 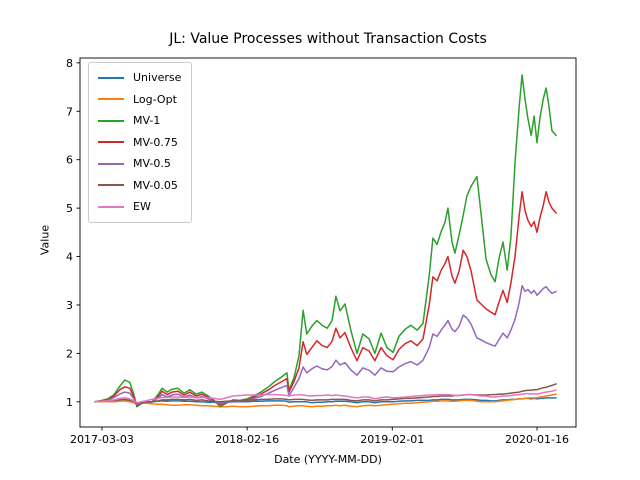 I want to click on series-line-Universe, so click(x=325, y=401).